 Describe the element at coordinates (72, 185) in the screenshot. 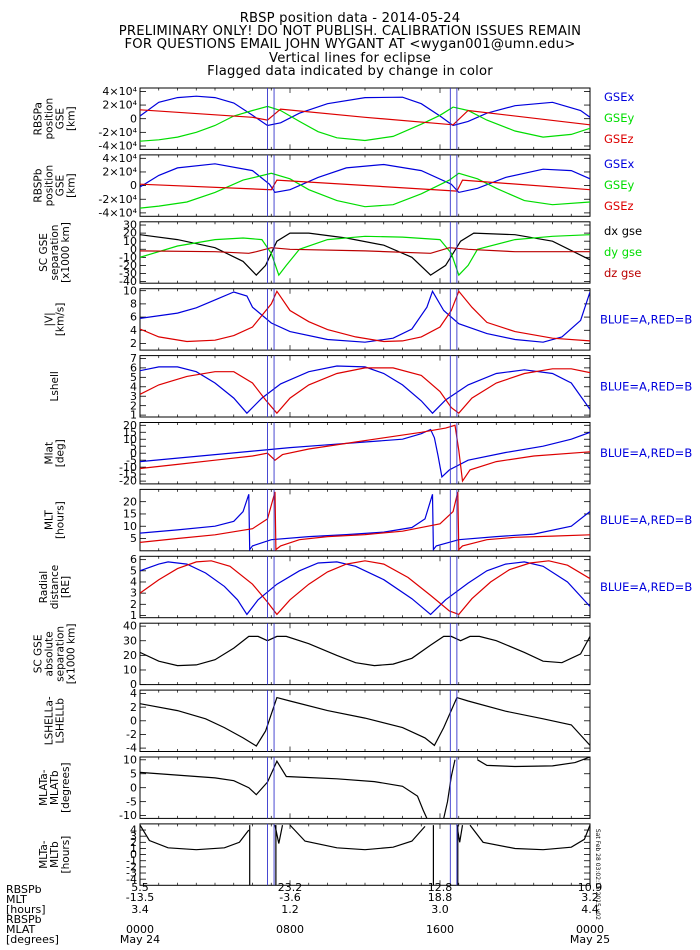

I see `y-axis-label: [km]` at that location.